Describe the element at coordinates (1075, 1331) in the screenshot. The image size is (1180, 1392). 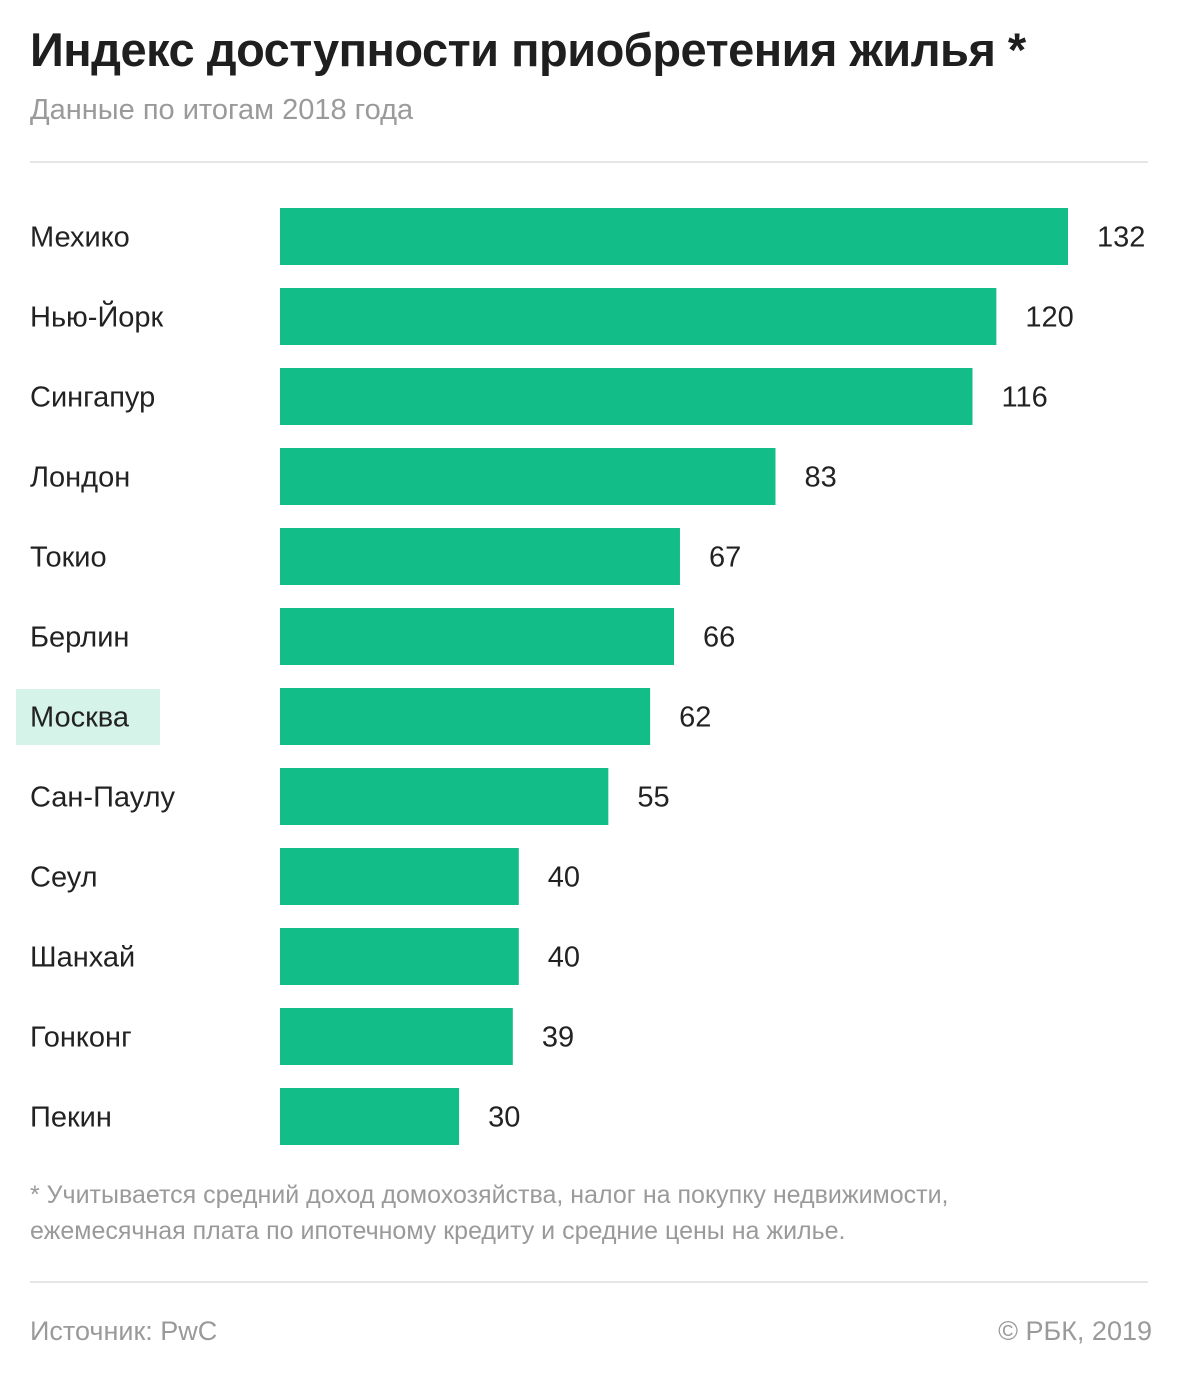
I see `copyright-label: © РБК, 2019` at that location.